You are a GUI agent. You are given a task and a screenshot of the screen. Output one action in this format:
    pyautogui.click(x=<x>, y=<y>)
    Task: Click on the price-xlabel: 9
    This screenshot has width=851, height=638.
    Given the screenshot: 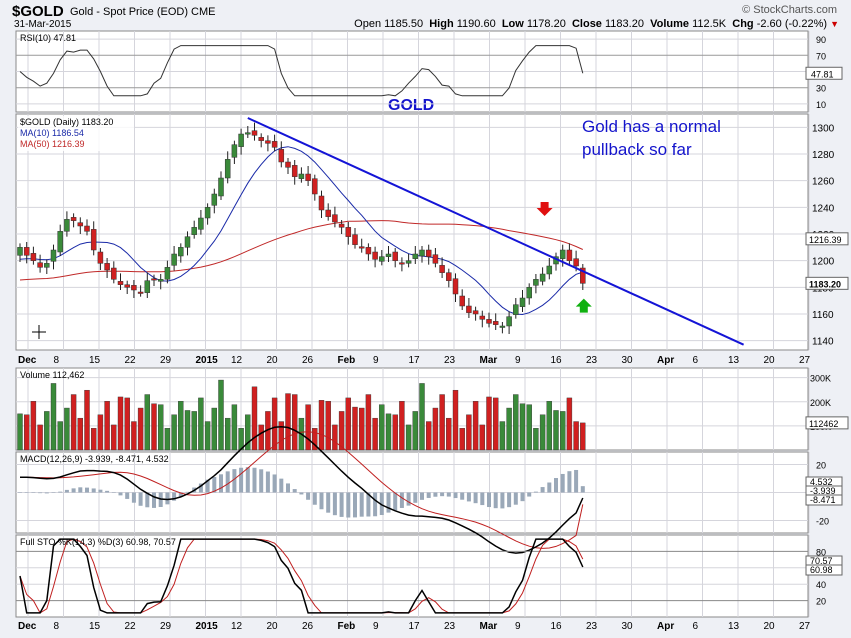 What is the action you would take?
    pyautogui.click(x=376, y=360)
    